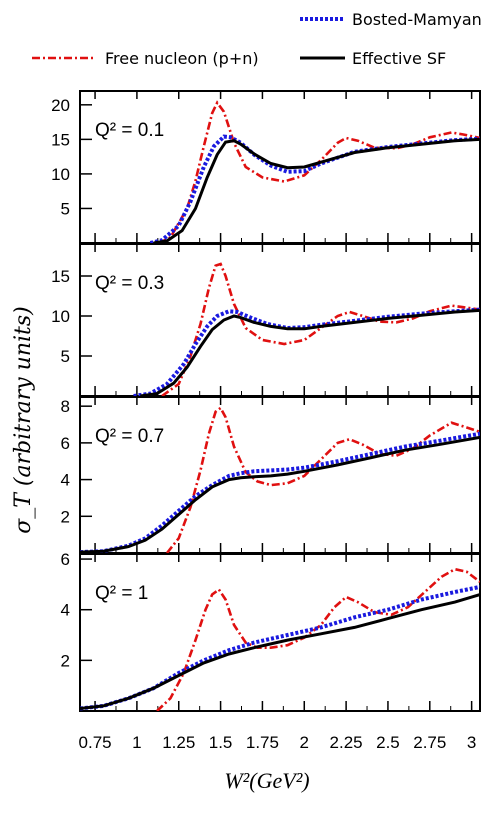 This screenshot has width=485, height=837. Describe the element at coordinates (121, 593) in the screenshot. I see `panel-label: Q² = 1` at that location.